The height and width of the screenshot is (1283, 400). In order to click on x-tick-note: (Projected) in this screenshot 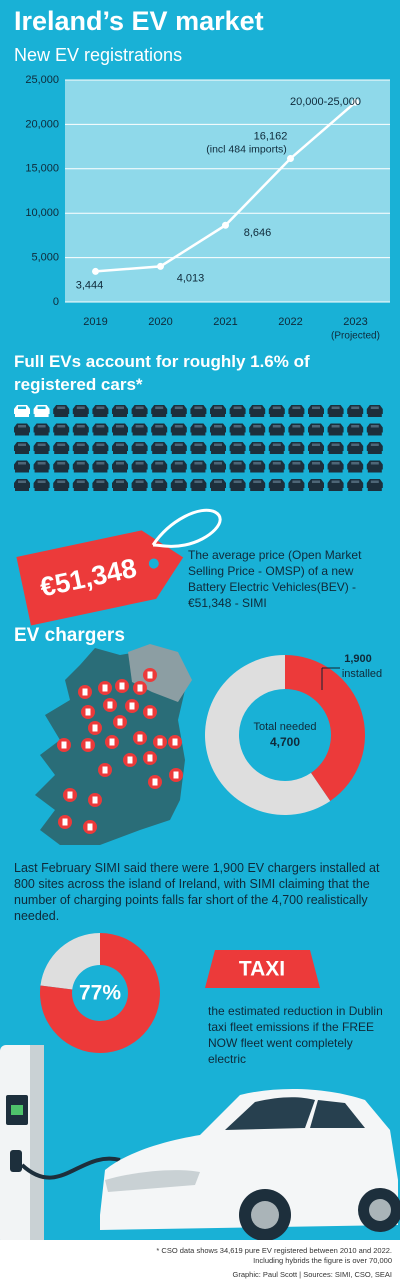, I will do `click(355, 336)`.